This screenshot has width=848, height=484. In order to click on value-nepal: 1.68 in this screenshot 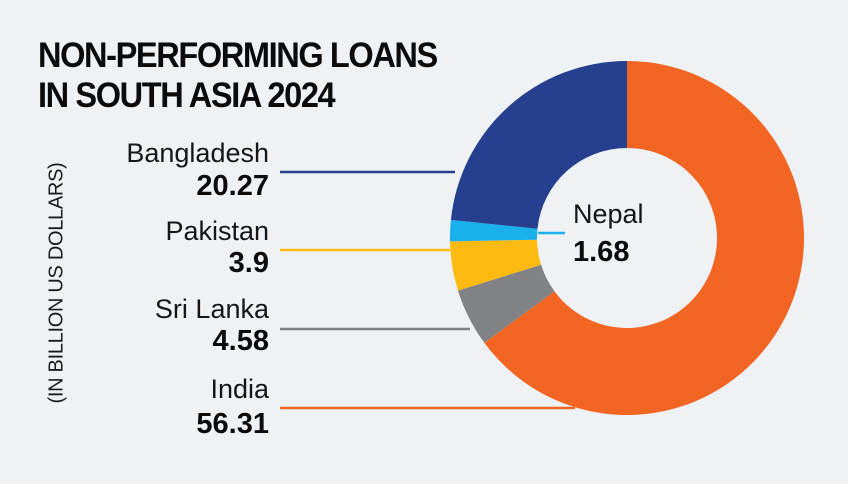, I will do `click(601, 252)`.